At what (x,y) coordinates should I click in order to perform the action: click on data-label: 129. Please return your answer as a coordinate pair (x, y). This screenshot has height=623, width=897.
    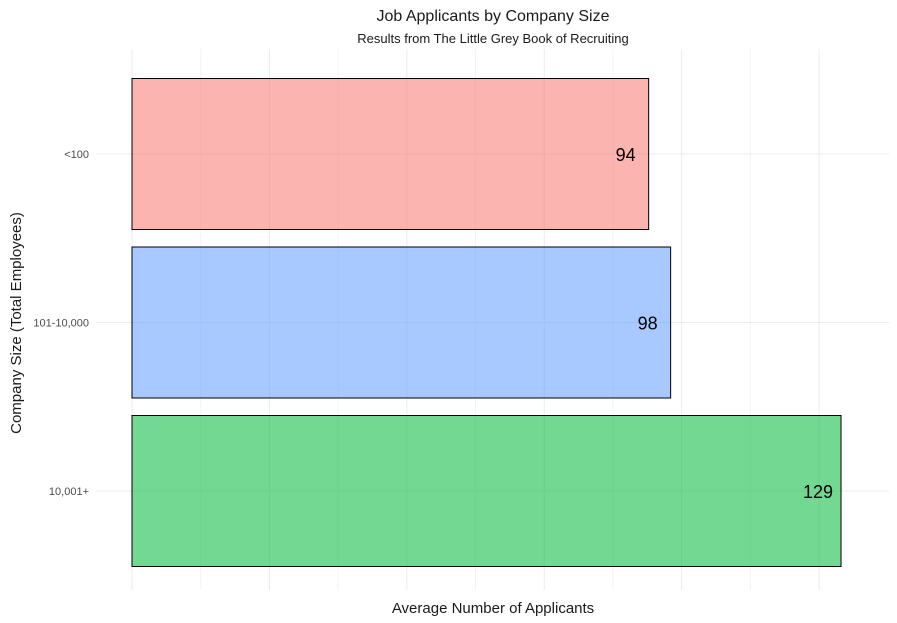
    Looking at the image, I should click on (818, 492).